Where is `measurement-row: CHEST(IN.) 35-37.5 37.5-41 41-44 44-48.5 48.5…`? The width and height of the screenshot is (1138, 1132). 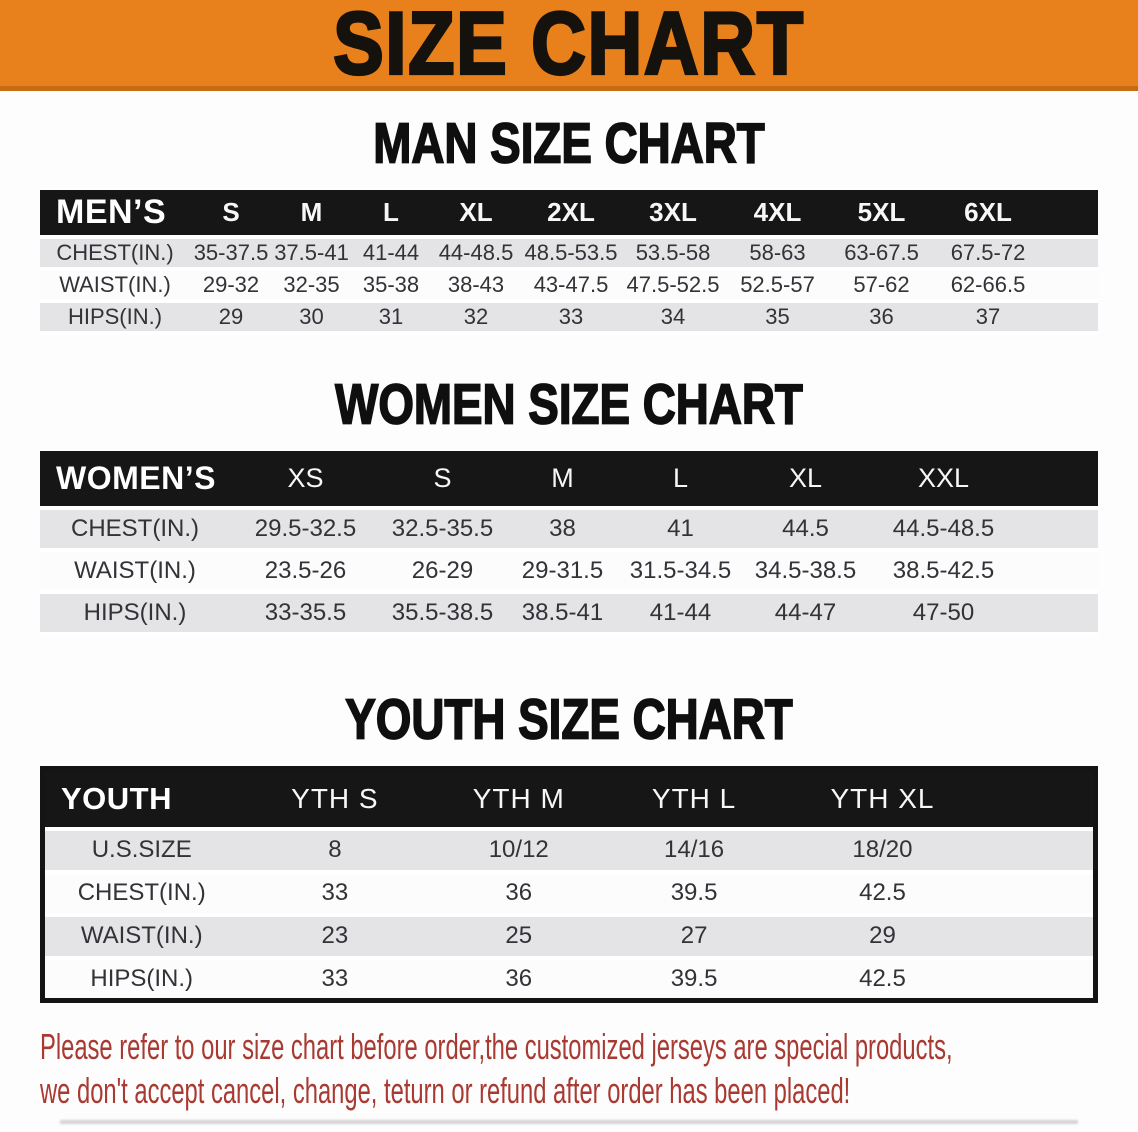
measurement-row: CHEST(IN.) 35-37.5 37.5-41 41-44 44-48.5 48.5… is located at coordinates (569, 254).